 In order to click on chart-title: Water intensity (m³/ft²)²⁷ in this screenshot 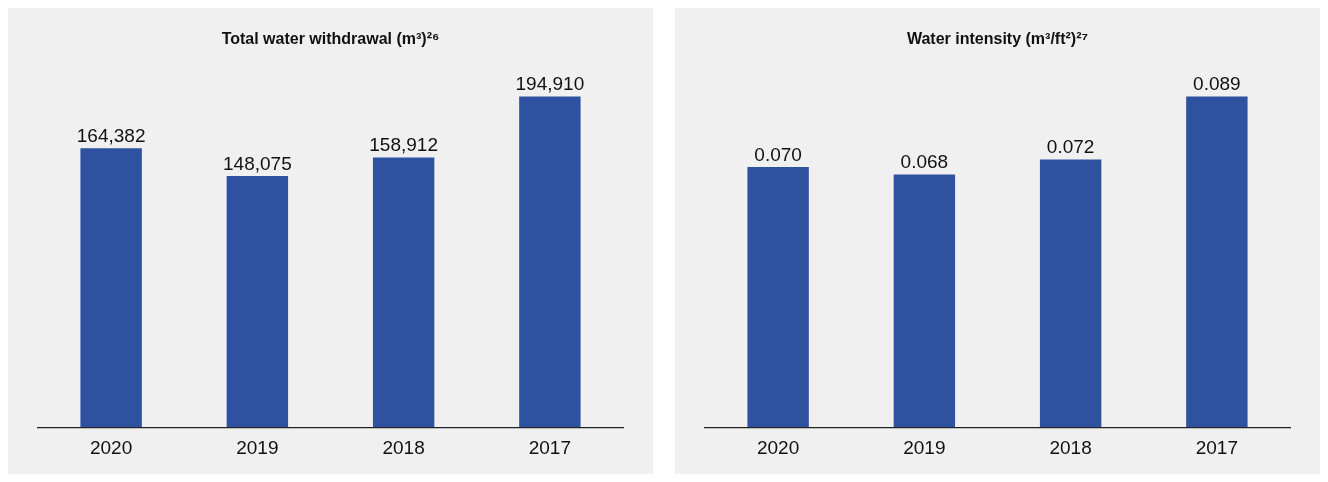, I will do `click(997, 39)`.